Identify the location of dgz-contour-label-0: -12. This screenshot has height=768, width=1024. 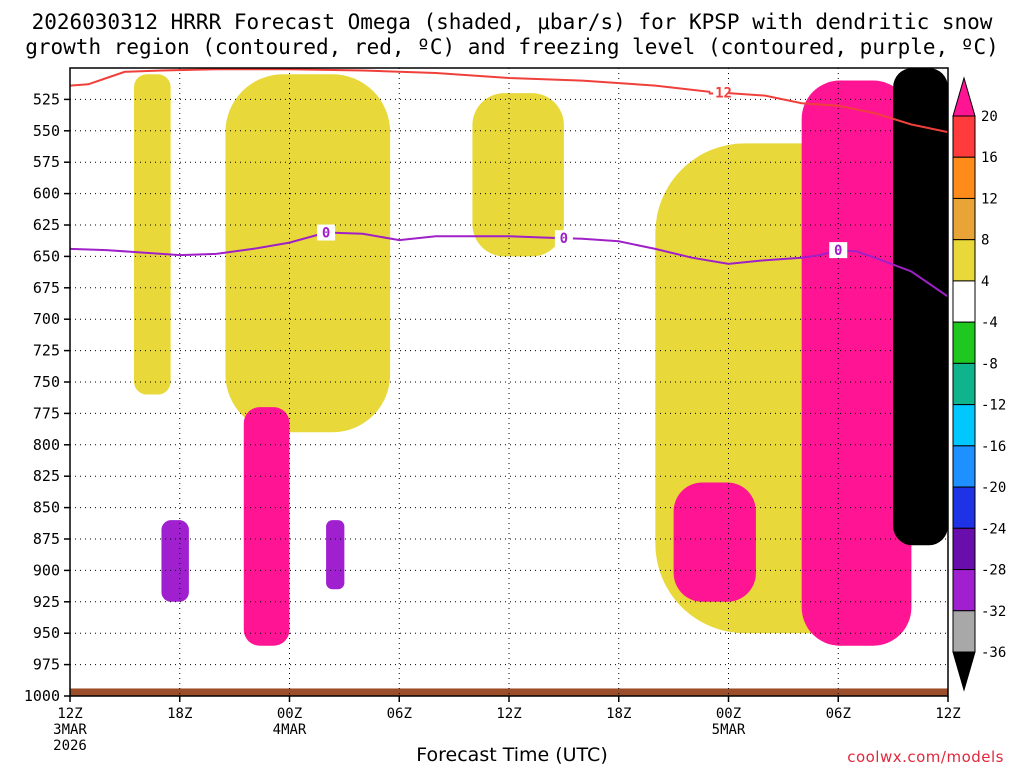
(719, 93).